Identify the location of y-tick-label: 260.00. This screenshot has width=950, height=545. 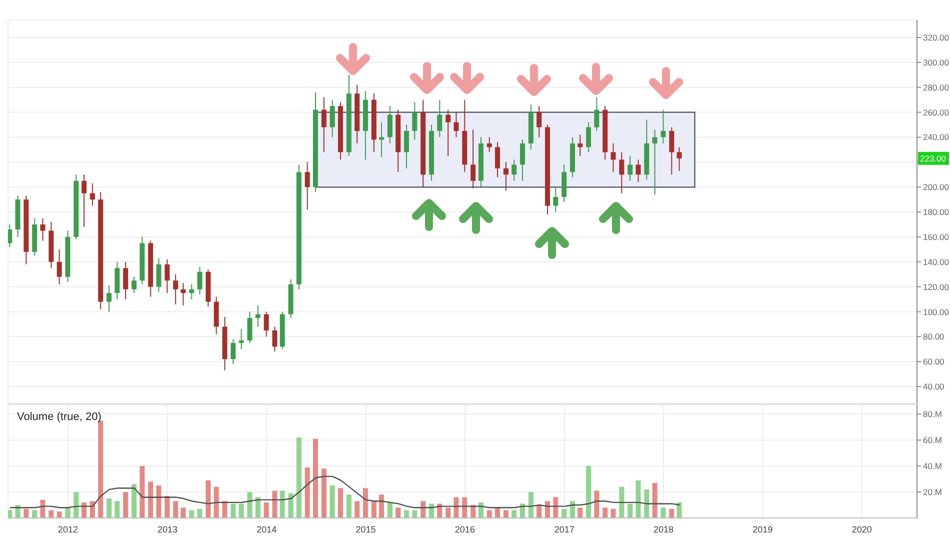
(936, 112).